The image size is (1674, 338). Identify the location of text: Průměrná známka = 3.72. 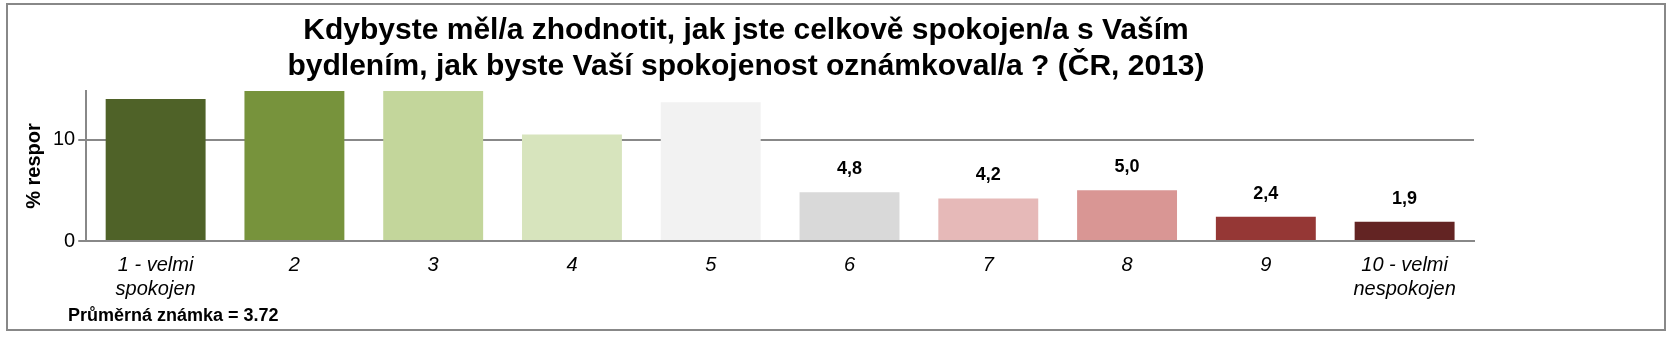
(173, 314).